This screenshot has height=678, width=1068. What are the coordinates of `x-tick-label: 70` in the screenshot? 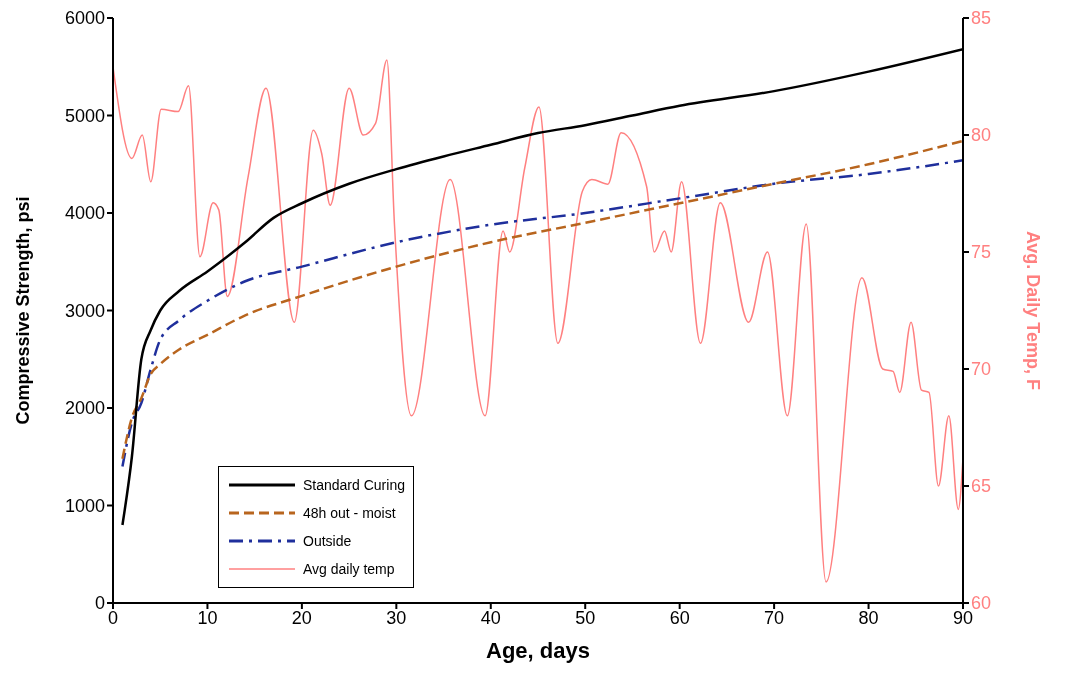 It's located at (774, 617).